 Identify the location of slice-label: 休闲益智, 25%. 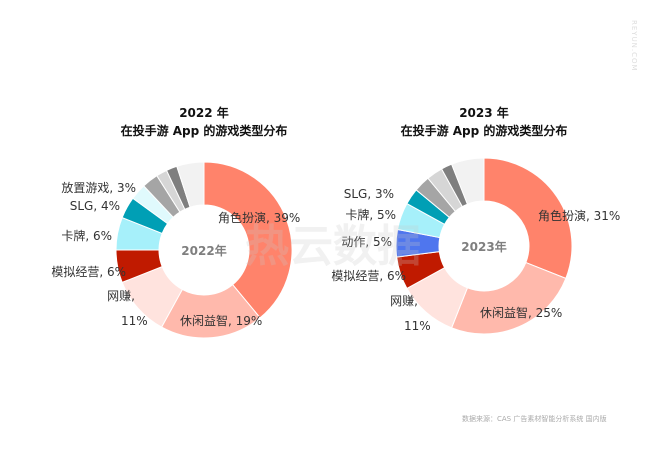
(521, 312).